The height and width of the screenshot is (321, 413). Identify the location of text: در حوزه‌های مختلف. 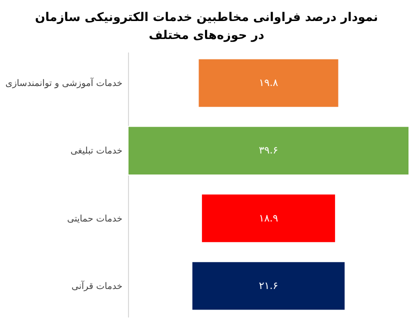
(206, 35).